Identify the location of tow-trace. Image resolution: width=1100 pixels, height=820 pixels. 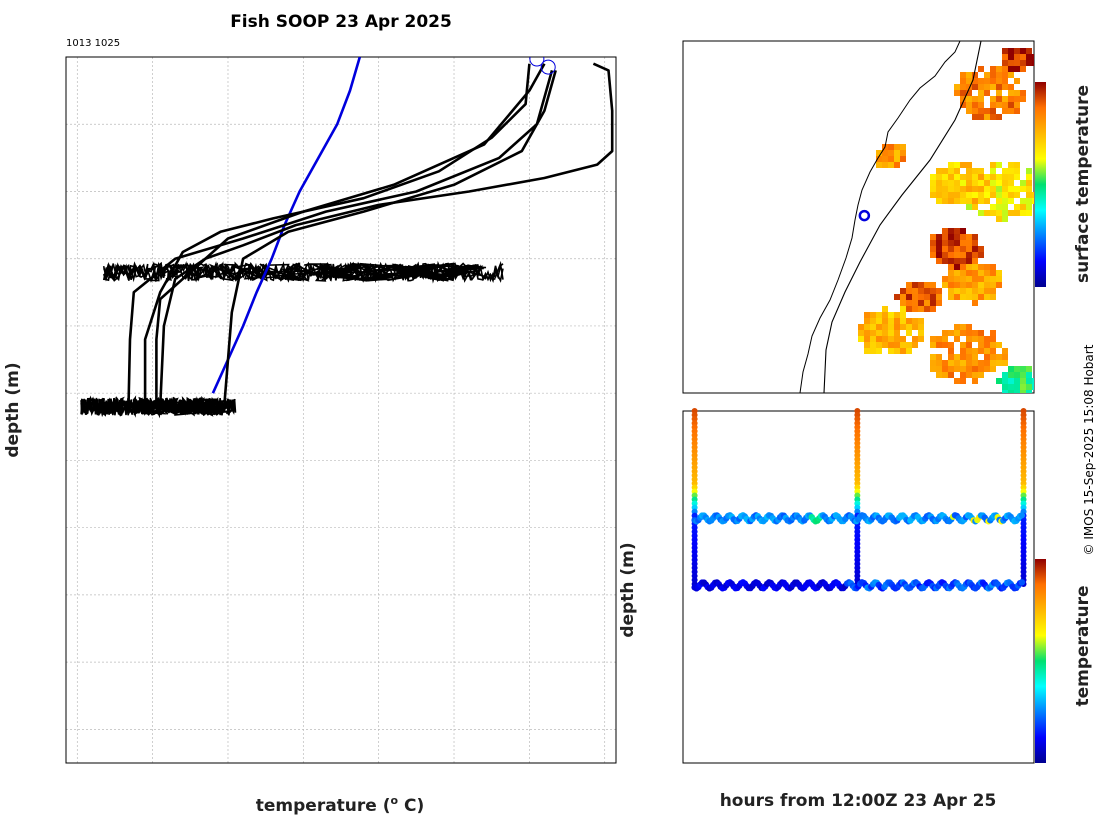
(303, 272).